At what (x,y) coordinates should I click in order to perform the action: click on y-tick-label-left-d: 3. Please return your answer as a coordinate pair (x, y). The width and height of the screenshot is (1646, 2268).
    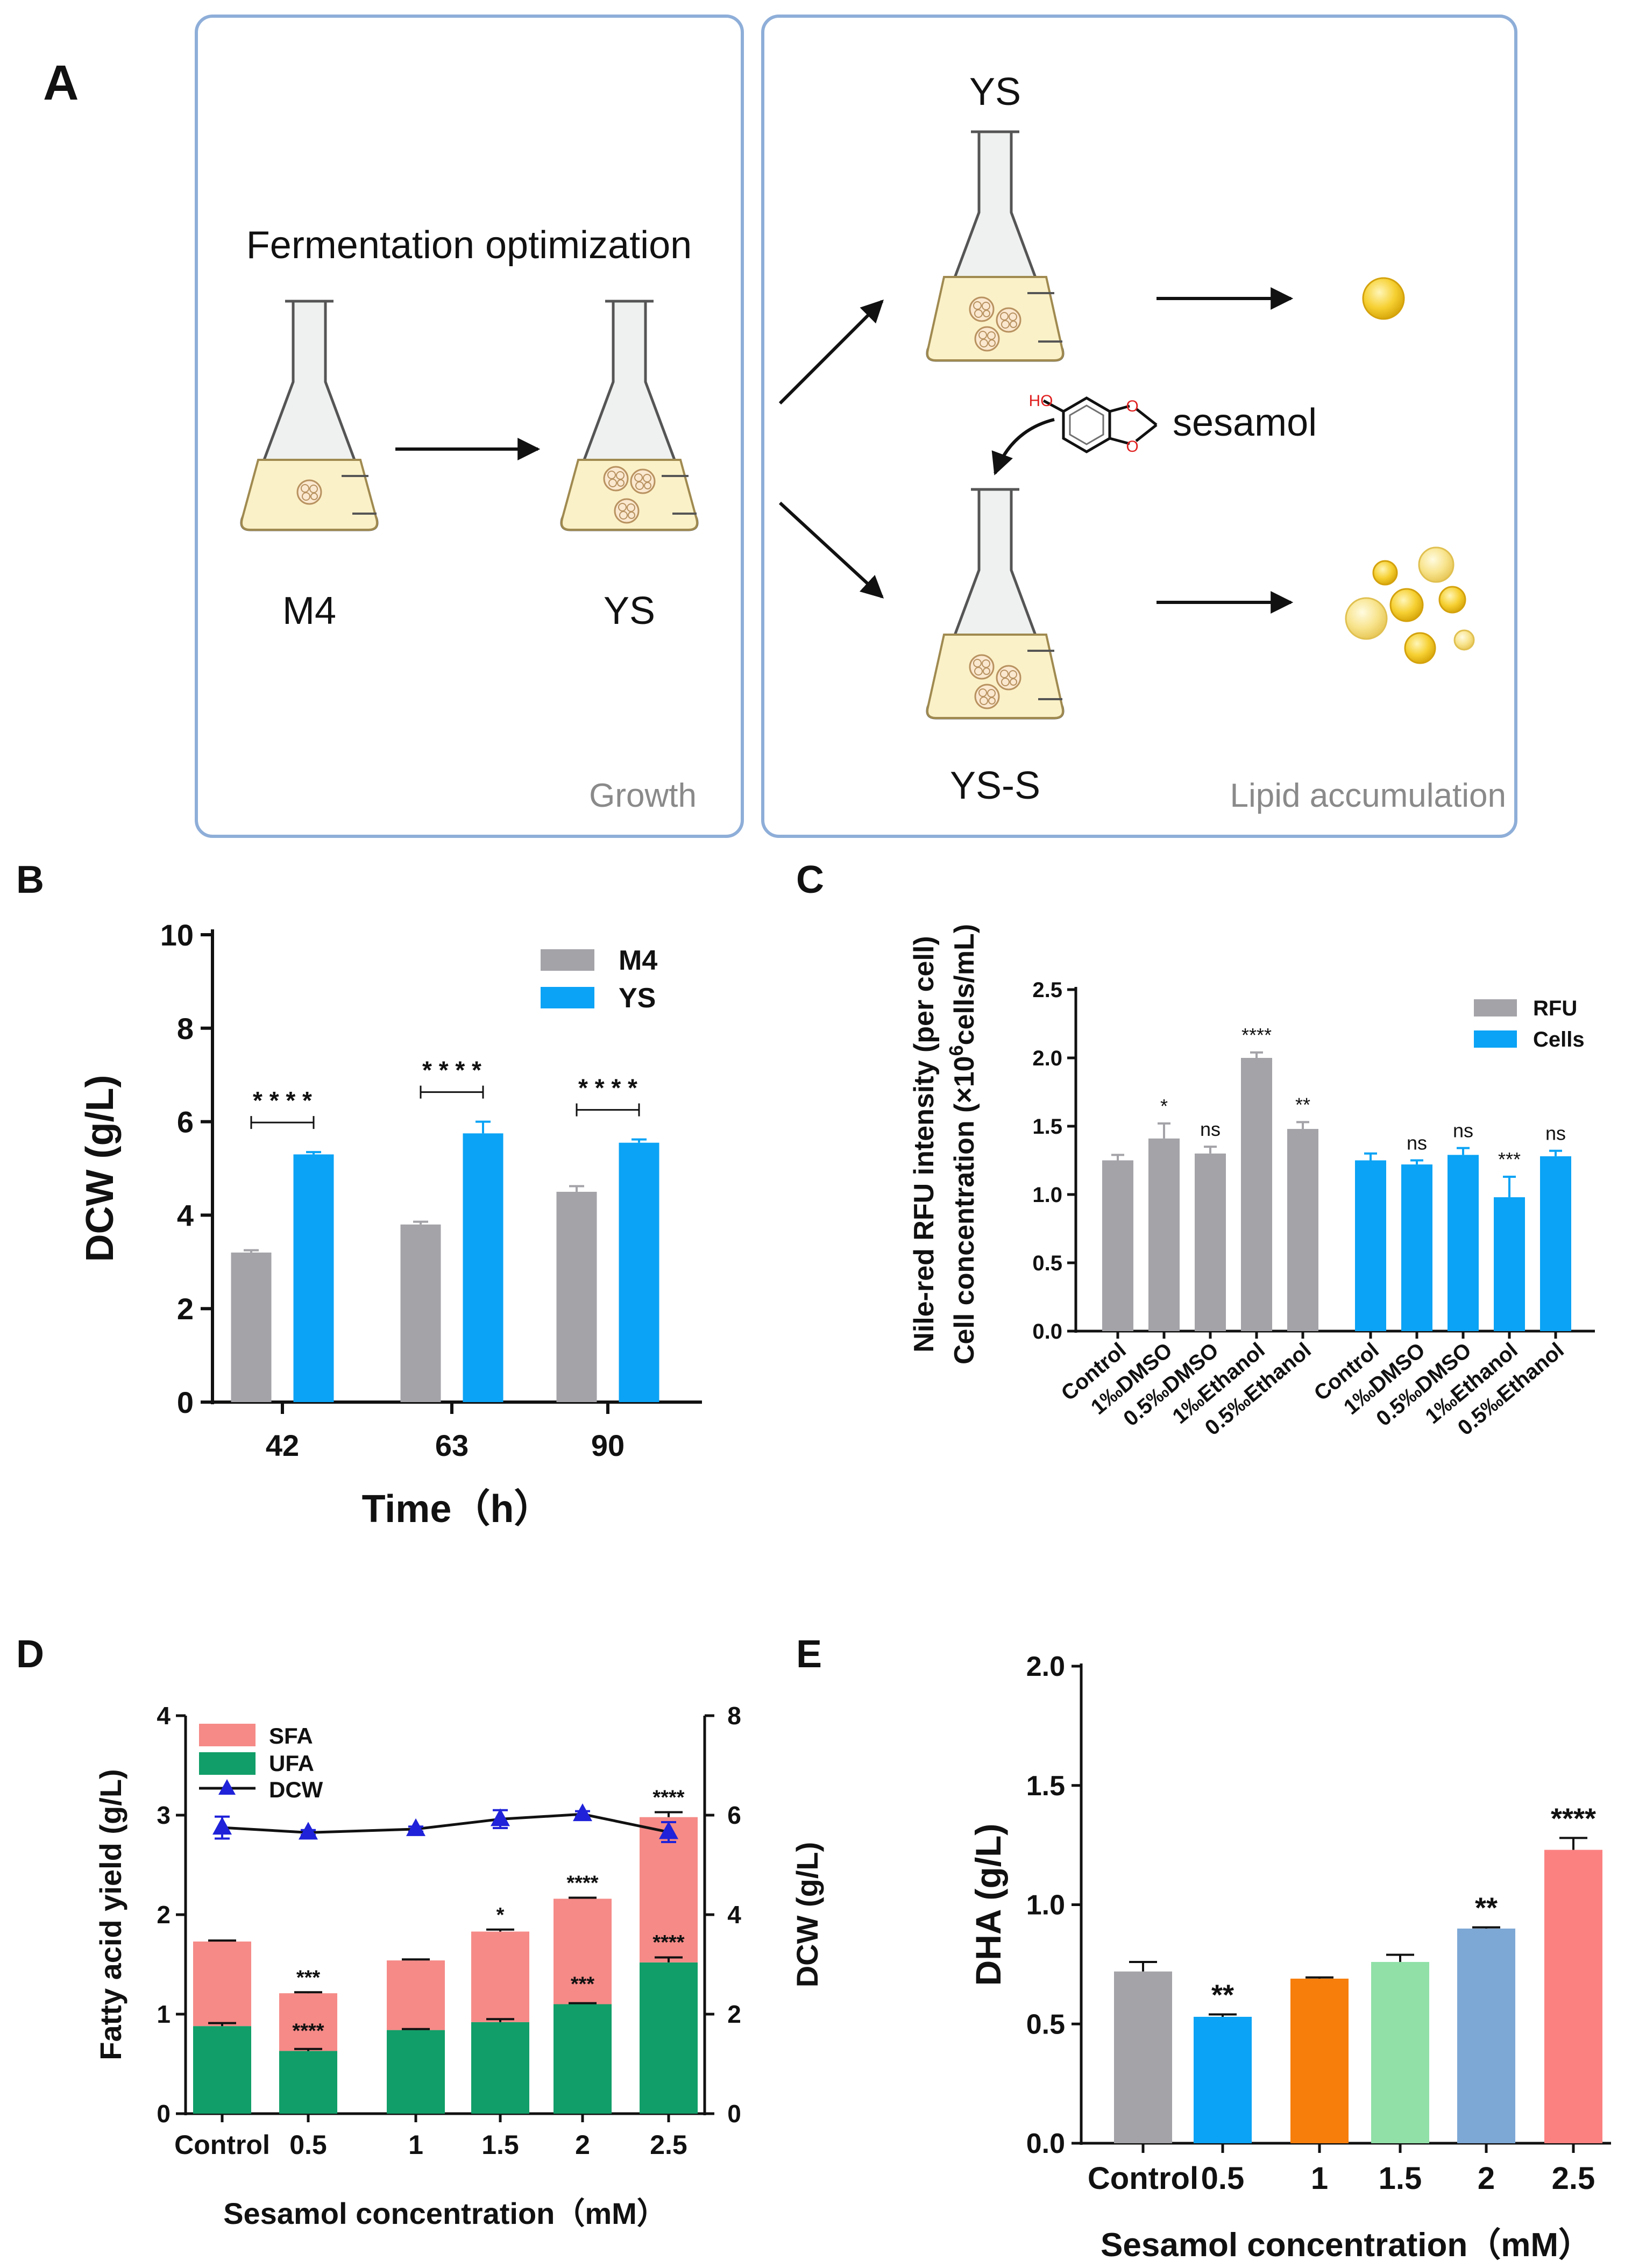
    Looking at the image, I should click on (164, 1815).